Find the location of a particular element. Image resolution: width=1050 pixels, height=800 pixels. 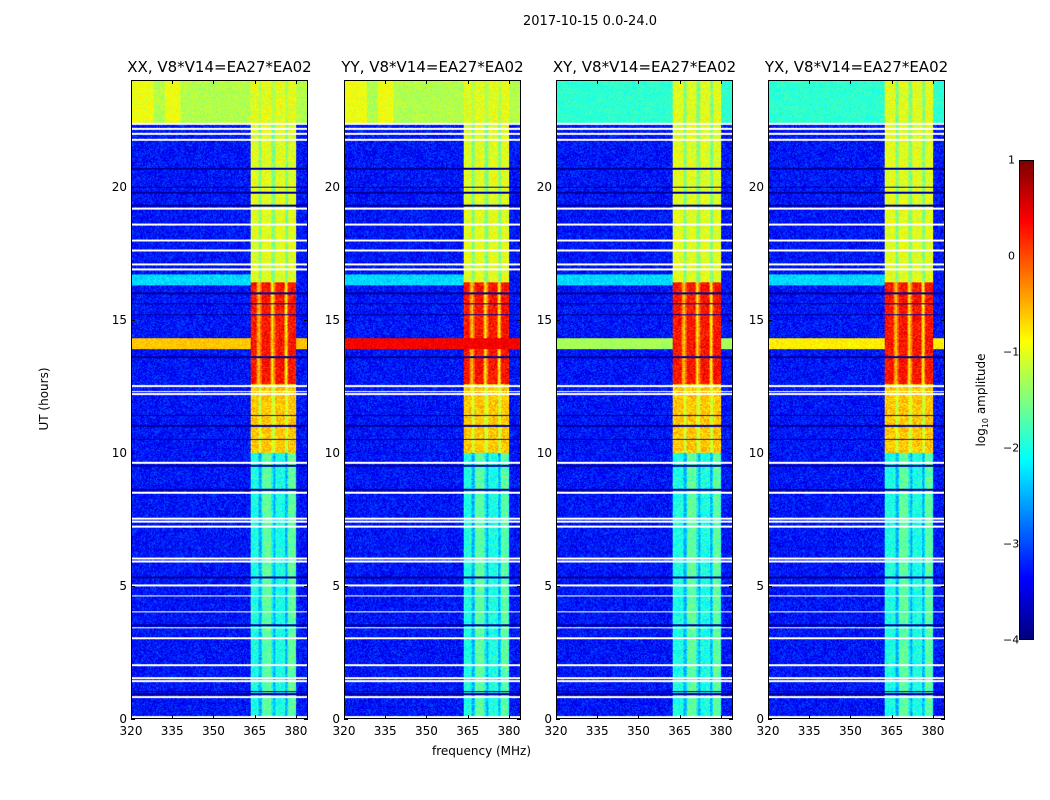

y-axis-label: UT (hours) is located at coordinates (44, 399).